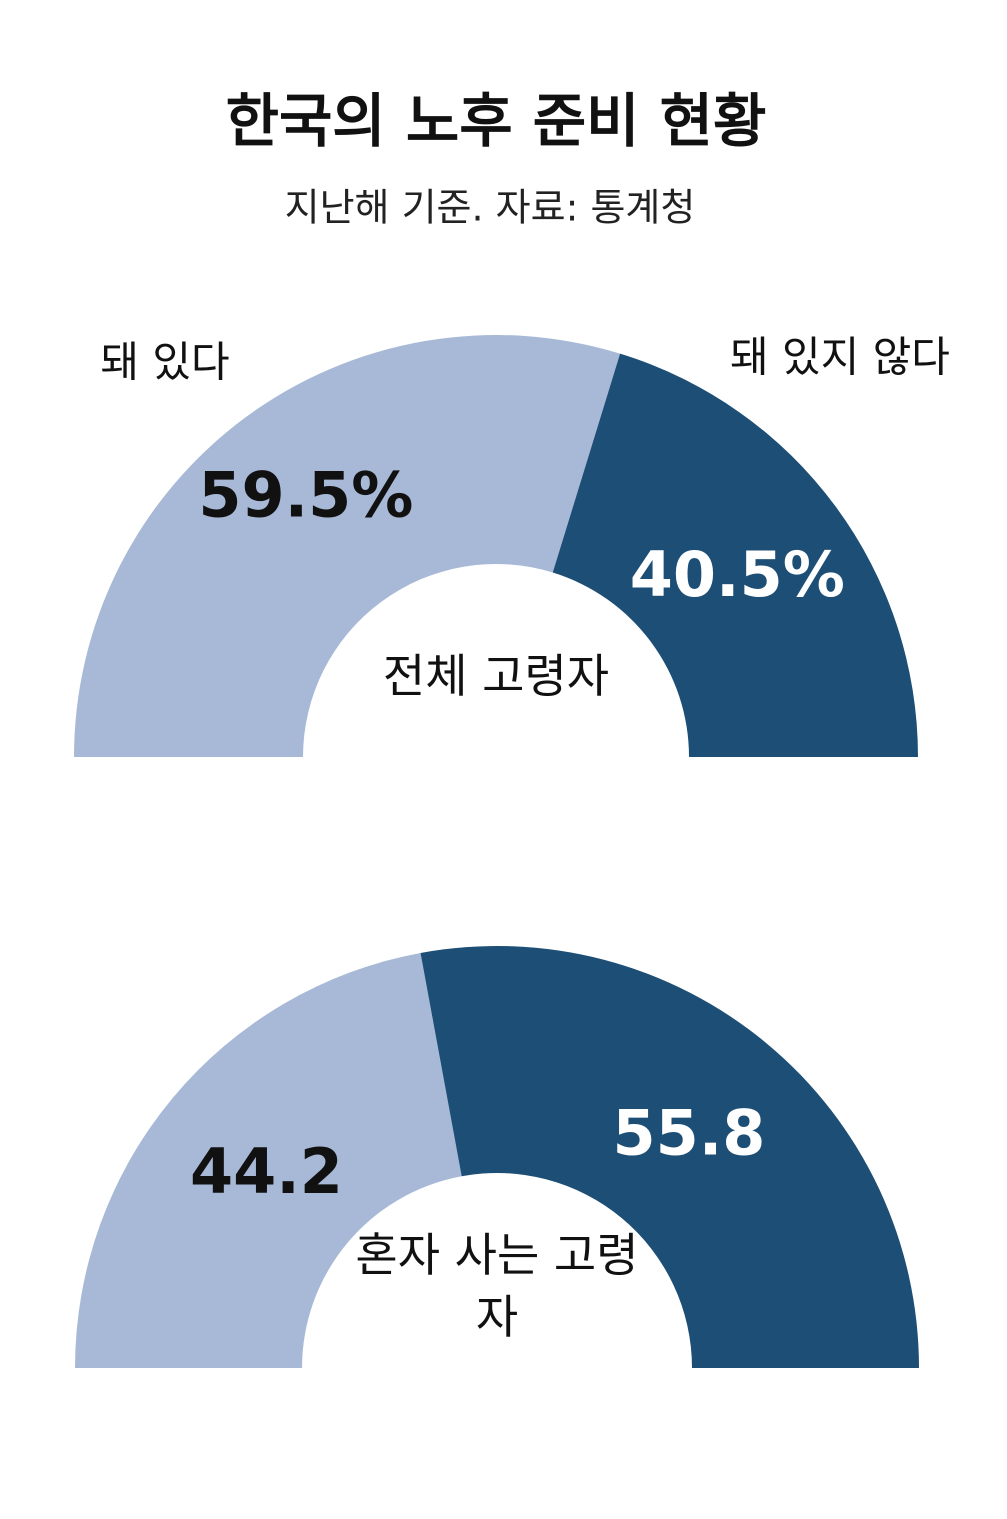 The height and width of the screenshot is (1519, 1007). Describe the element at coordinates (737, 574) in the screenshot. I see `value-label: 40.5%` at that location.